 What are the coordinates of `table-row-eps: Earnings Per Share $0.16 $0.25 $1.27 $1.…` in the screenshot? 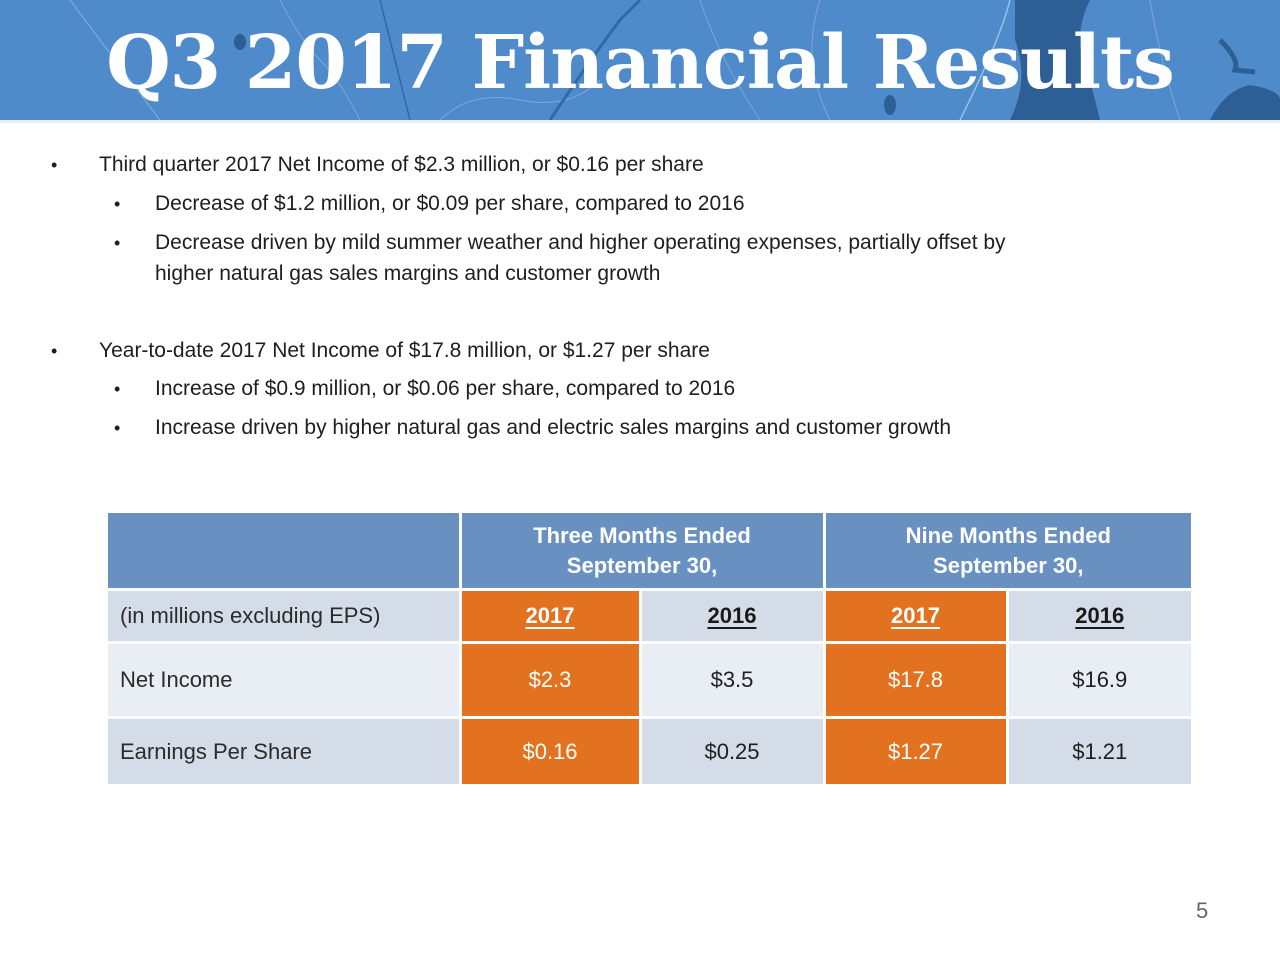 It's located at (649, 750).